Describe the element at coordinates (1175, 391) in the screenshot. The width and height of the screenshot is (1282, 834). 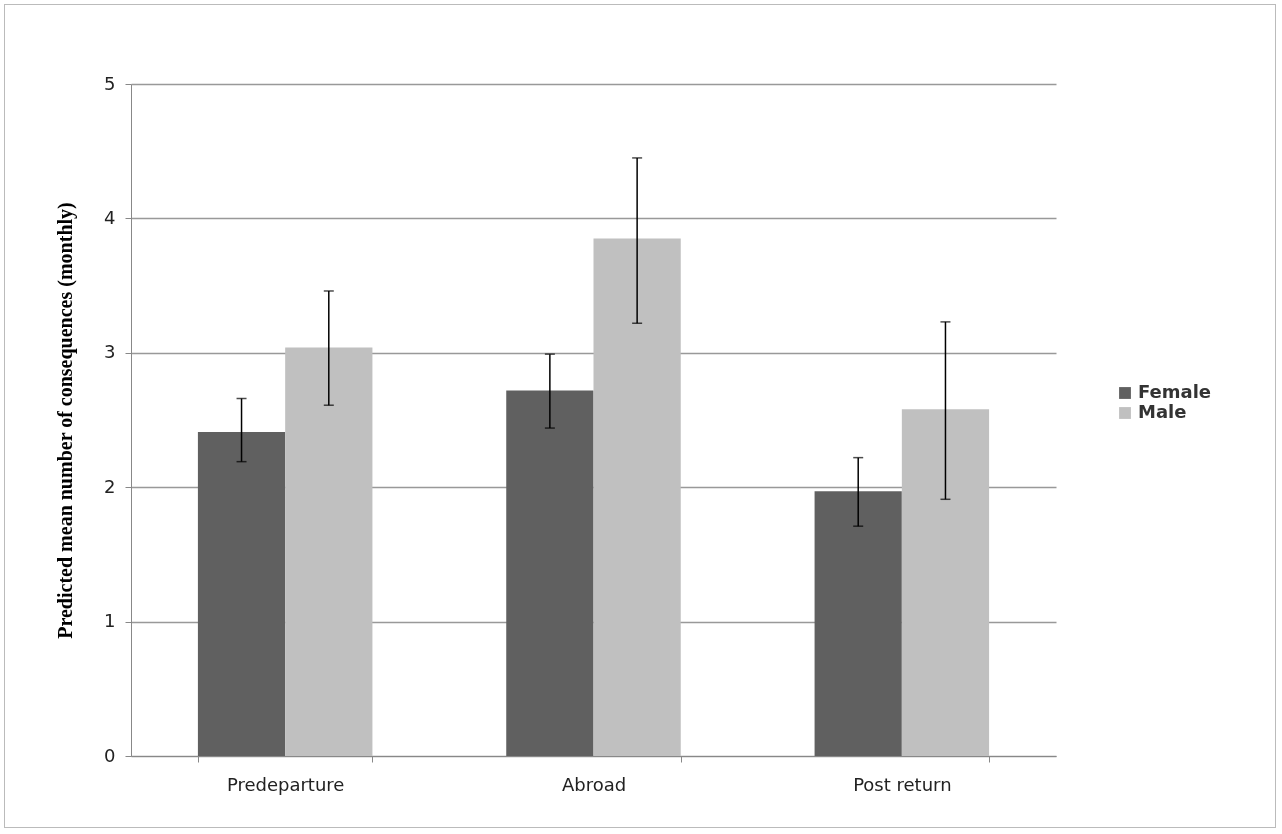
I see `legend-label: Female` at that location.